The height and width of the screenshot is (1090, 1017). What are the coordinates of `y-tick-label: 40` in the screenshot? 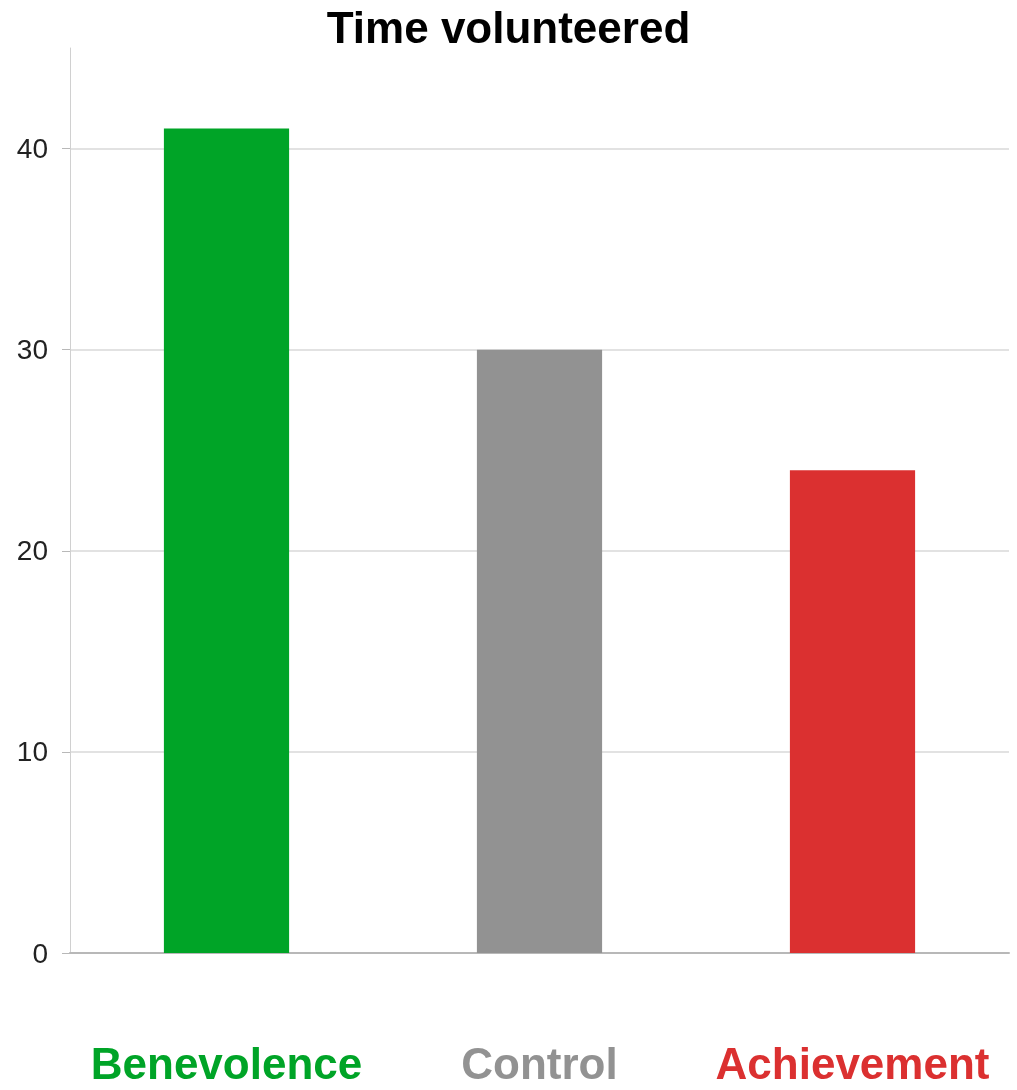 It's located at (32, 149).